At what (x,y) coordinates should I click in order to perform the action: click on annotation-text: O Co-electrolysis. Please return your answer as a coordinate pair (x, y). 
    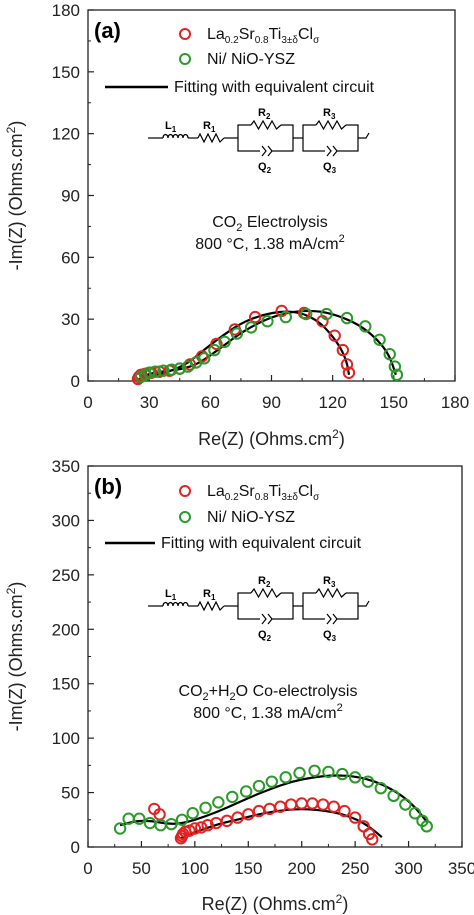
    Looking at the image, I should click on (297, 691).